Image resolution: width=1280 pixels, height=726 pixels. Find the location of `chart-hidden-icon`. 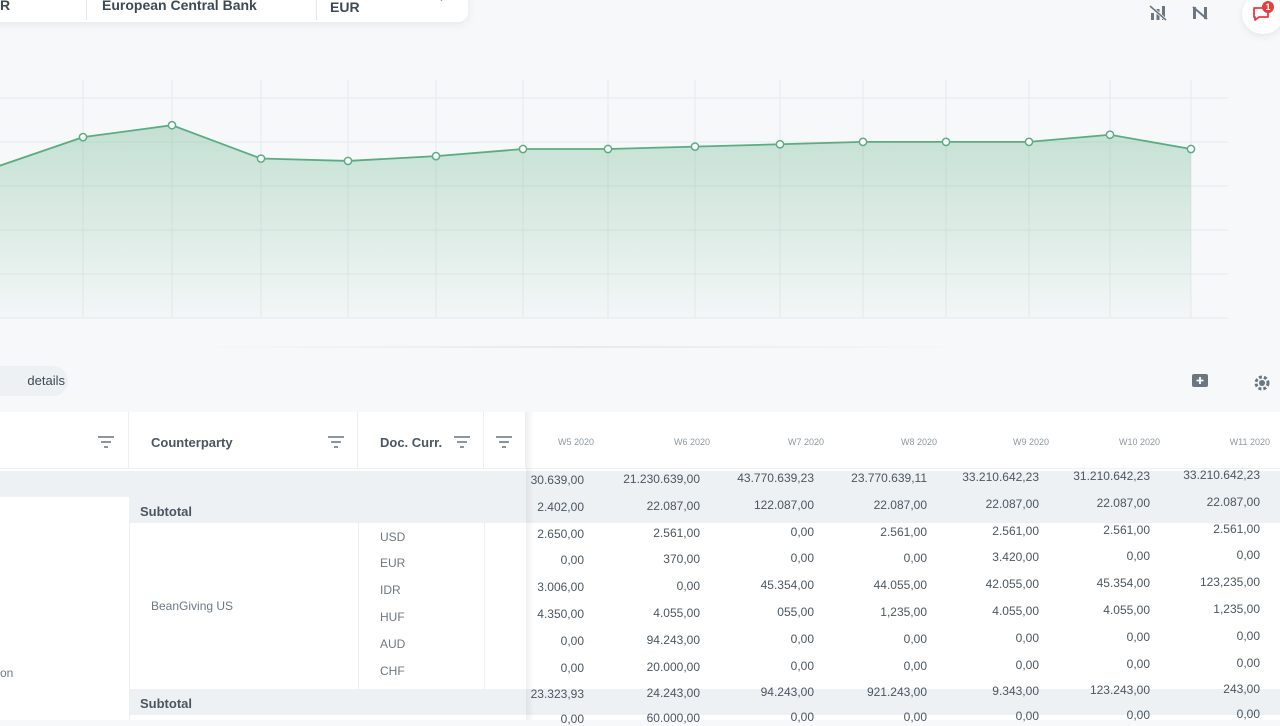

chart-hidden-icon is located at coordinates (1158, 13).